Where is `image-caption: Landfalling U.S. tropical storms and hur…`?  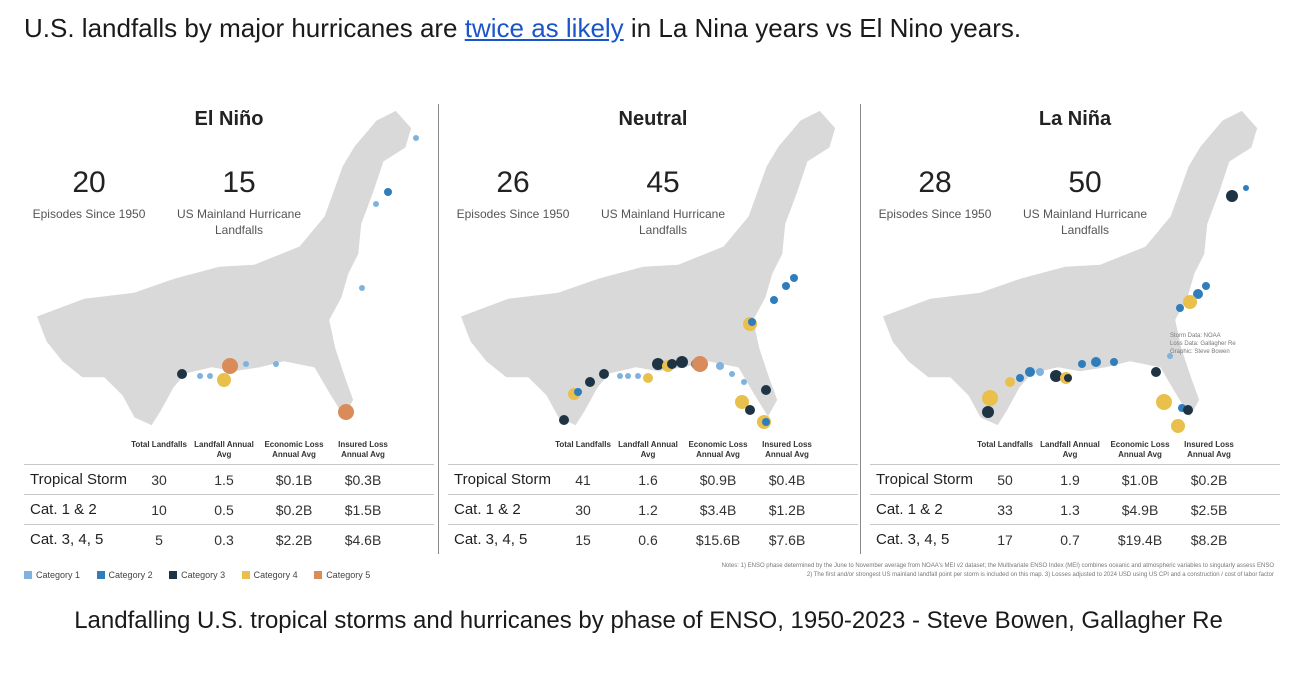
image-caption: Landfalling U.S. tropical storms and hur… is located at coordinates (648, 620).